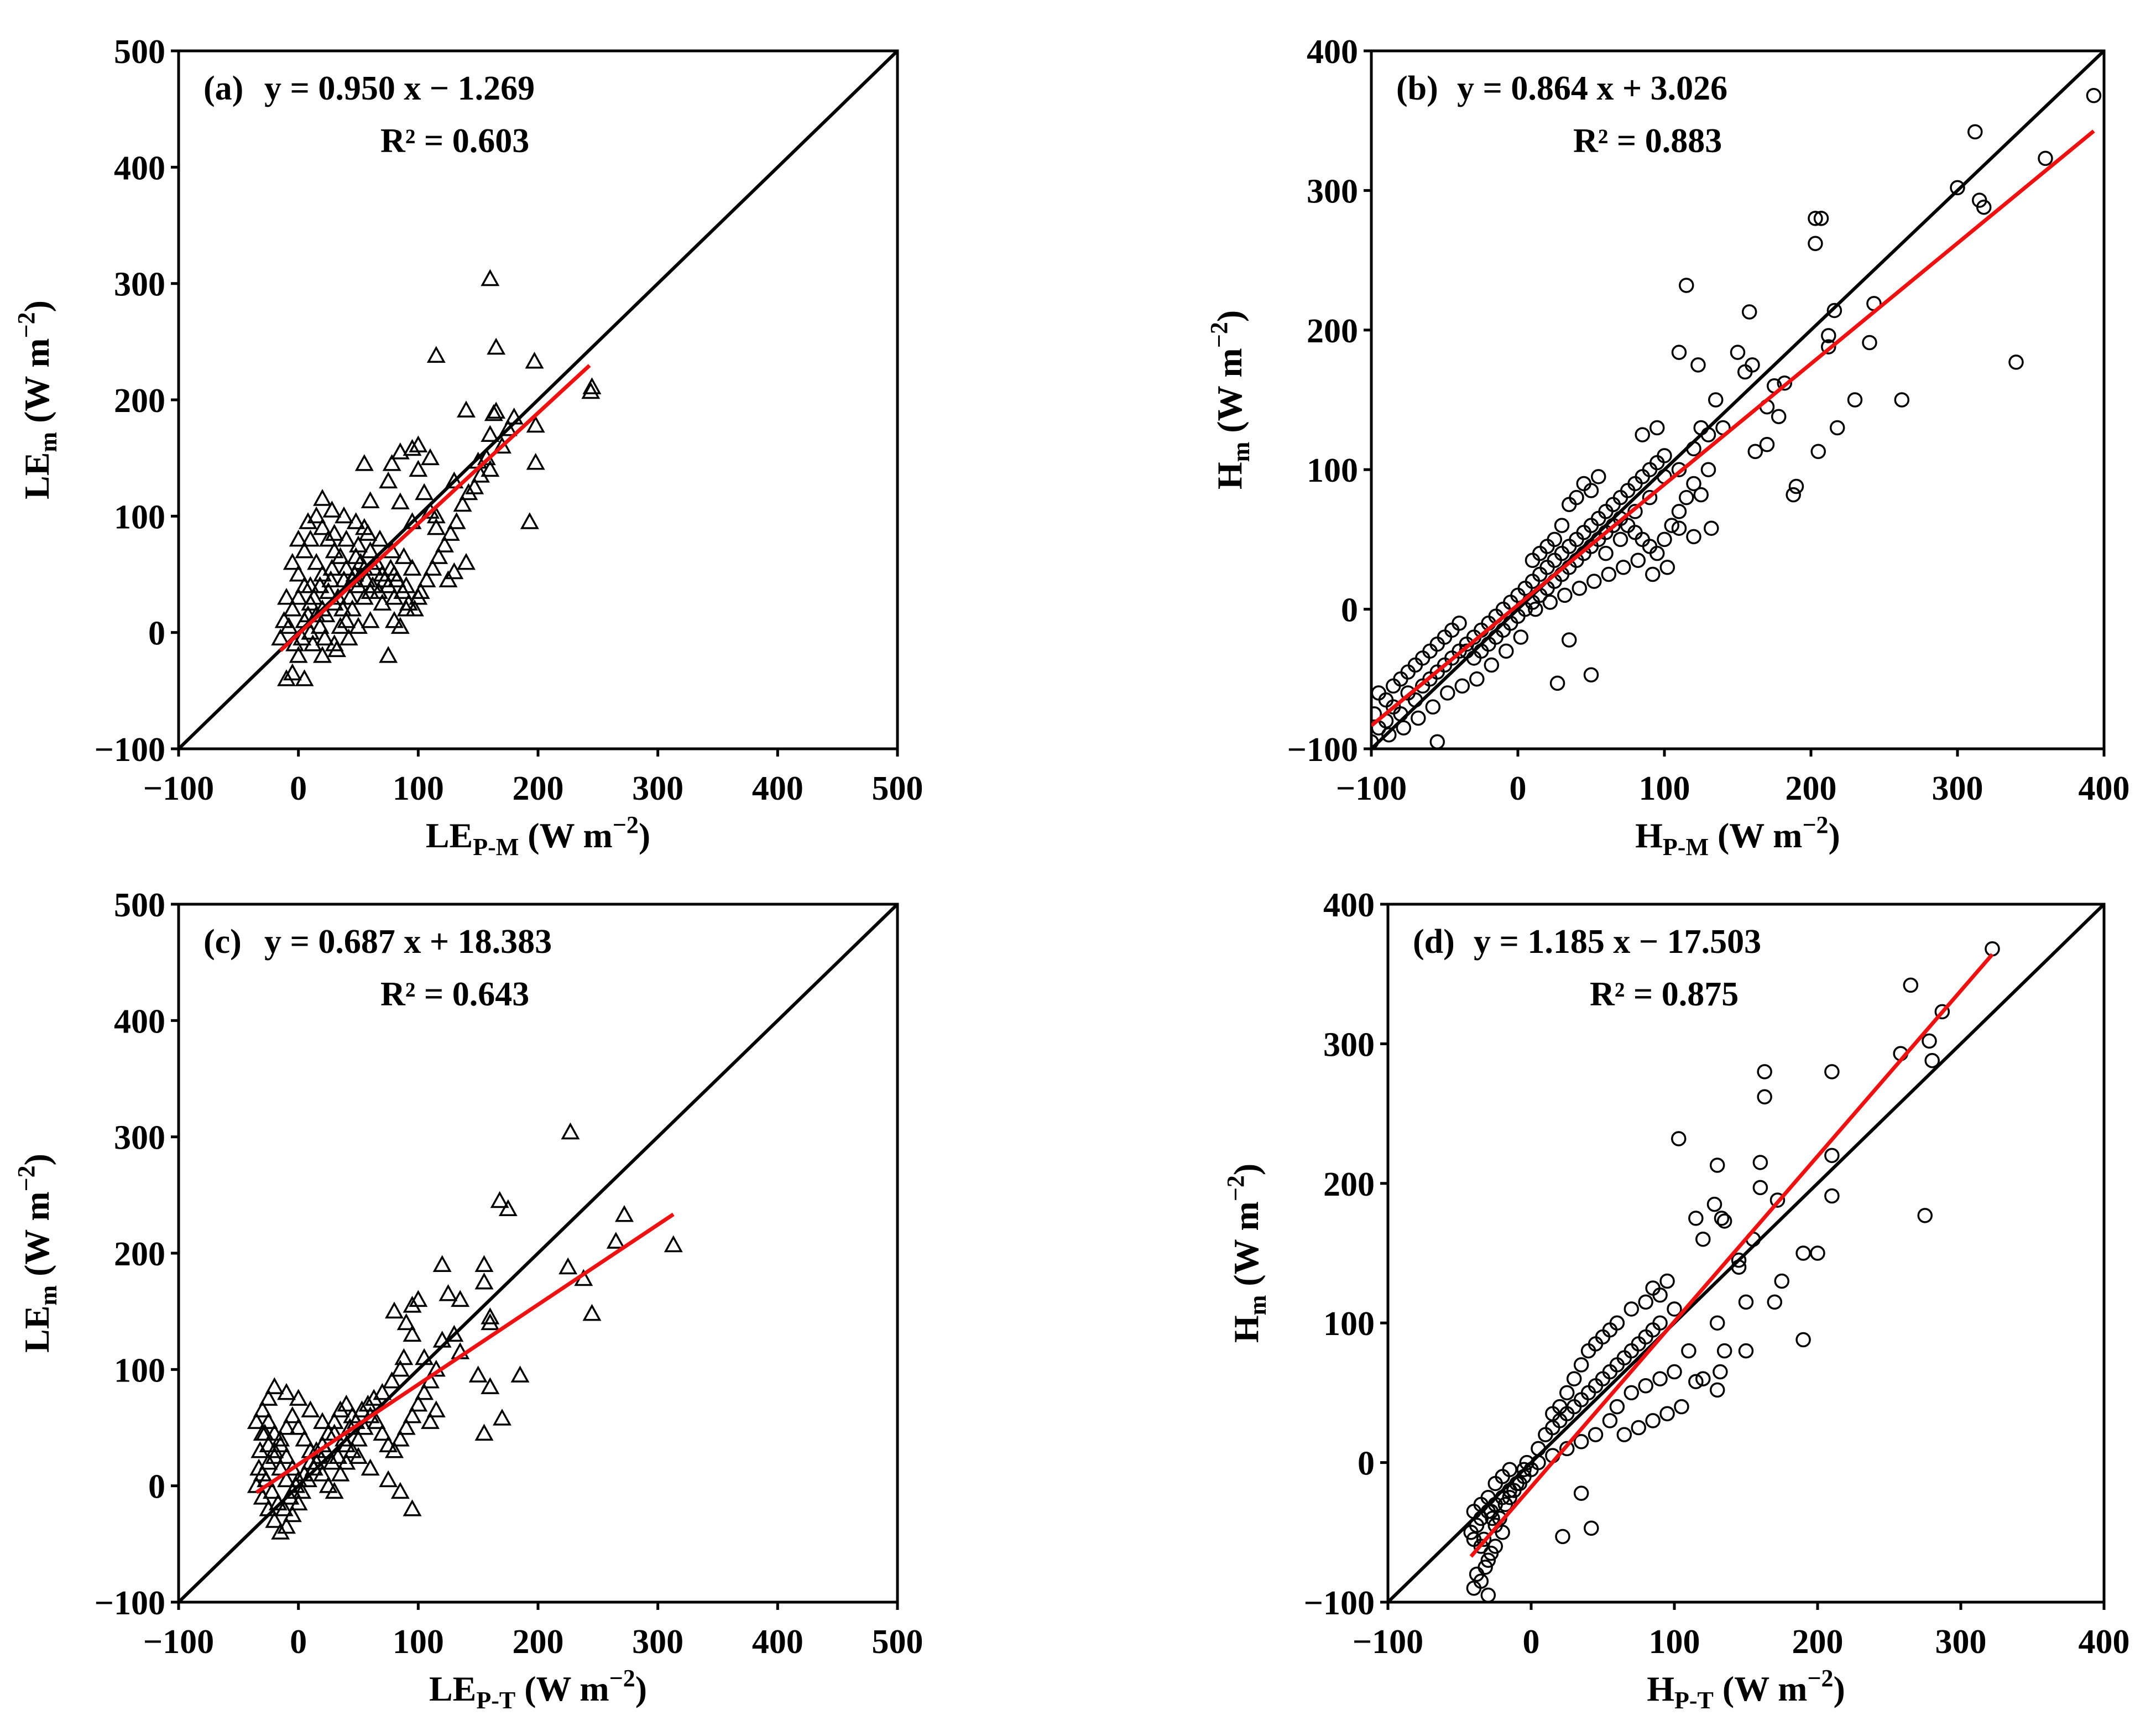 The image size is (2156, 1731). Describe the element at coordinates (1592, 88) in the screenshot. I see `regression-equation: y = 0.864 x + 3.026` at that location.